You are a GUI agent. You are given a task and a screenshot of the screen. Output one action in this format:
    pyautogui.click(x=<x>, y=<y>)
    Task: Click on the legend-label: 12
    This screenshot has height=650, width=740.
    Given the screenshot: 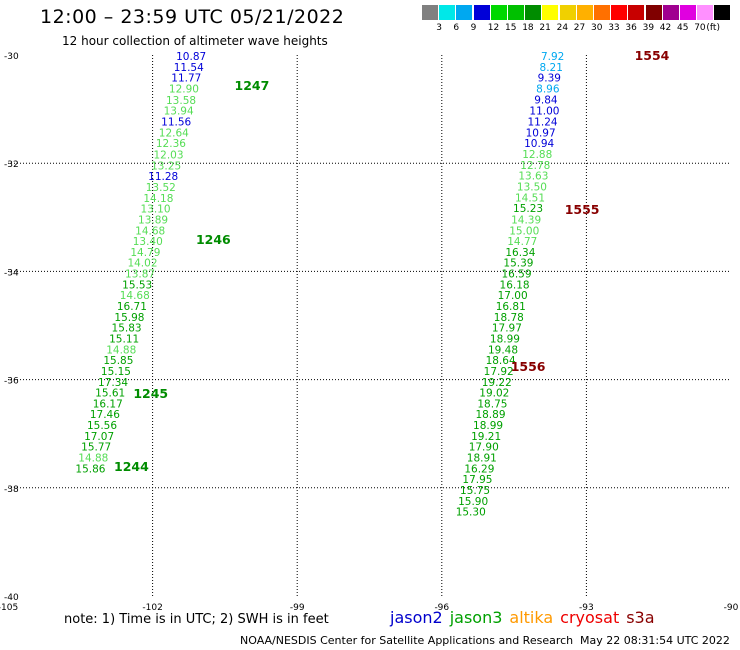 What is the action you would take?
    pyautogui.click(x=493, y=28)
    